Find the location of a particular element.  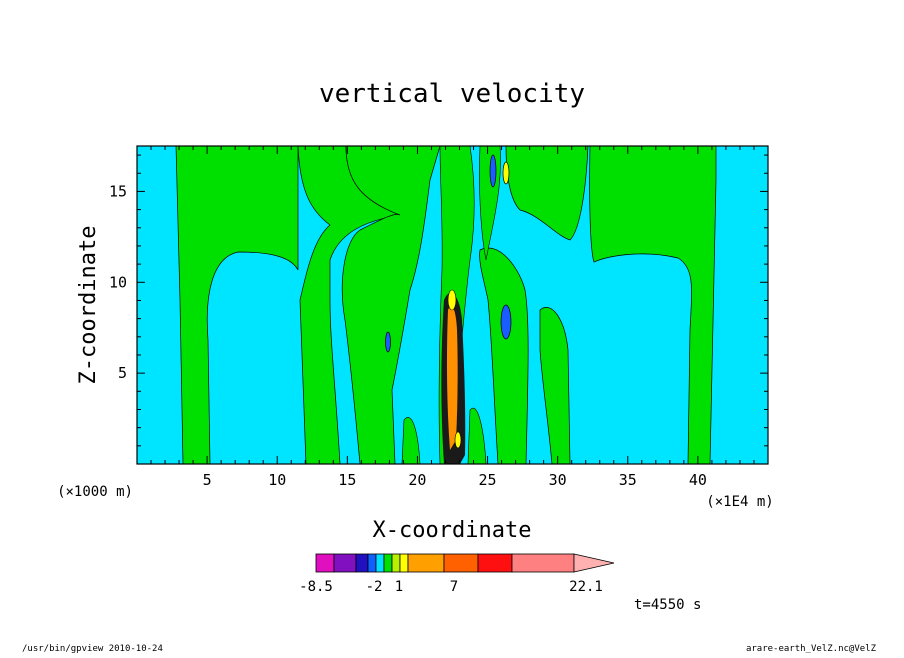

x-tick-label: 5 is located at coordinates (207, 480).